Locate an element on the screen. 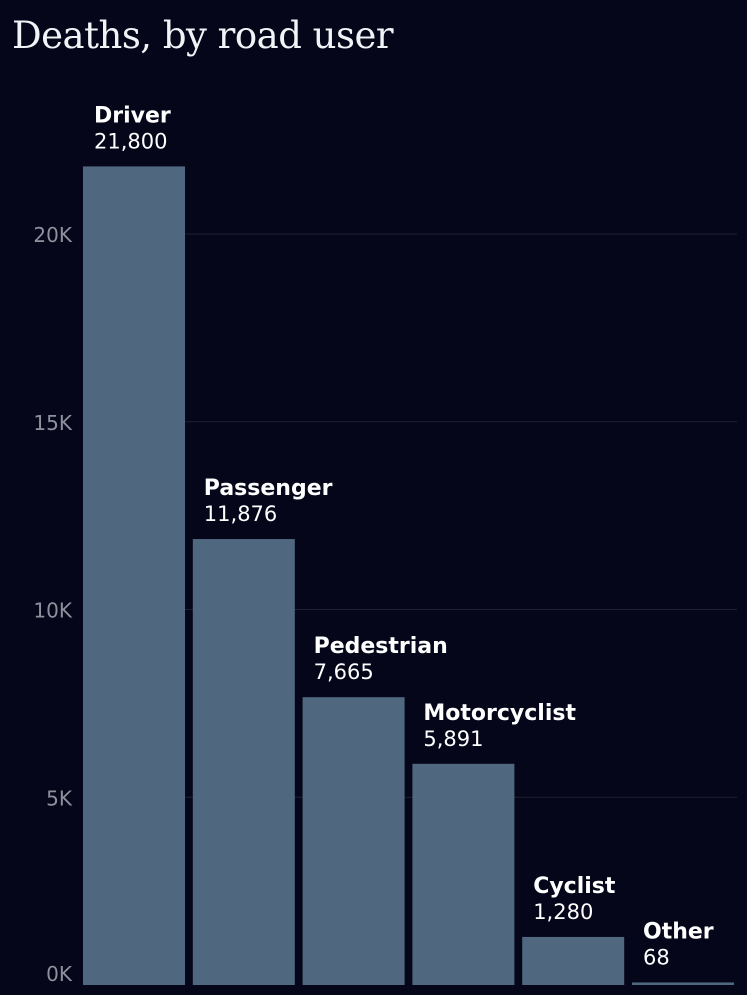 This screenshot has height=995, width=747. bar-value-label: 21,800 is located at coordinates (130, 141).